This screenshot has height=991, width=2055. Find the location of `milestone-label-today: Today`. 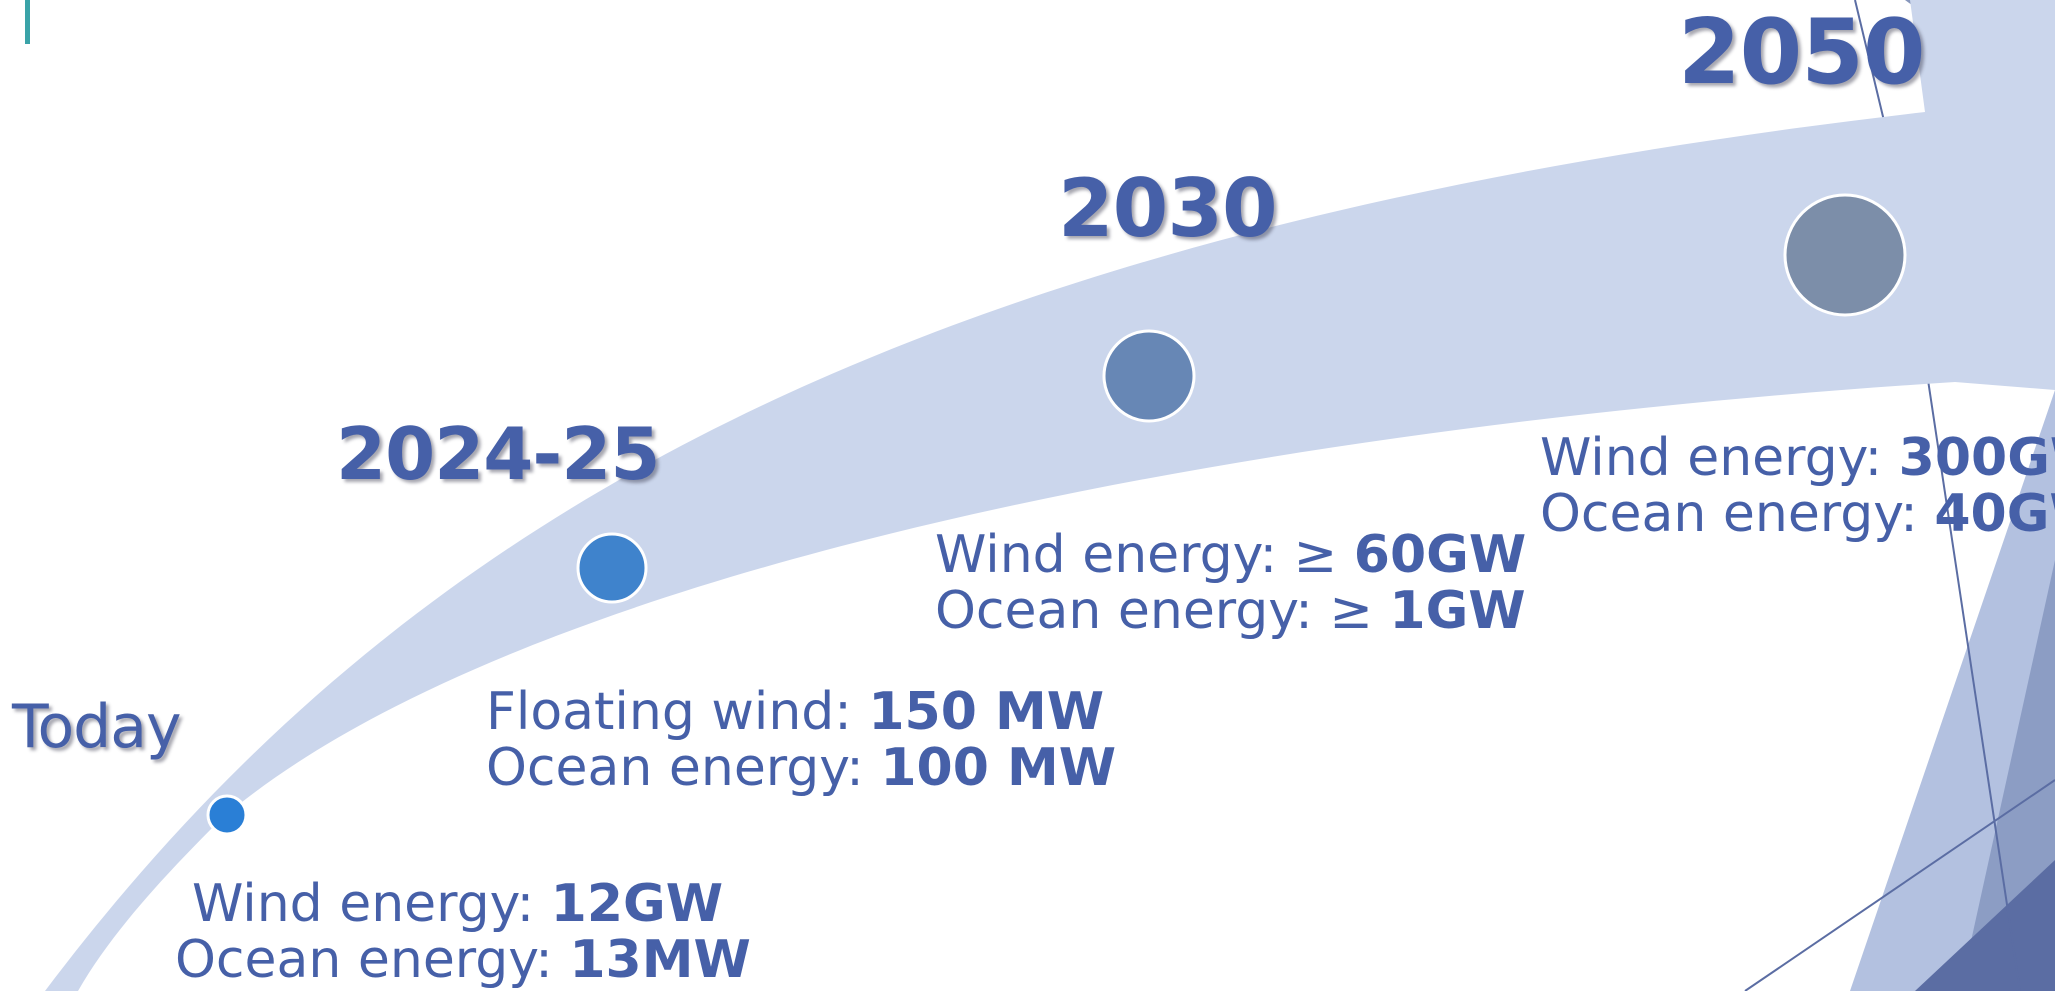

milestone-label-today: Today is located at coordinates (97, 727).